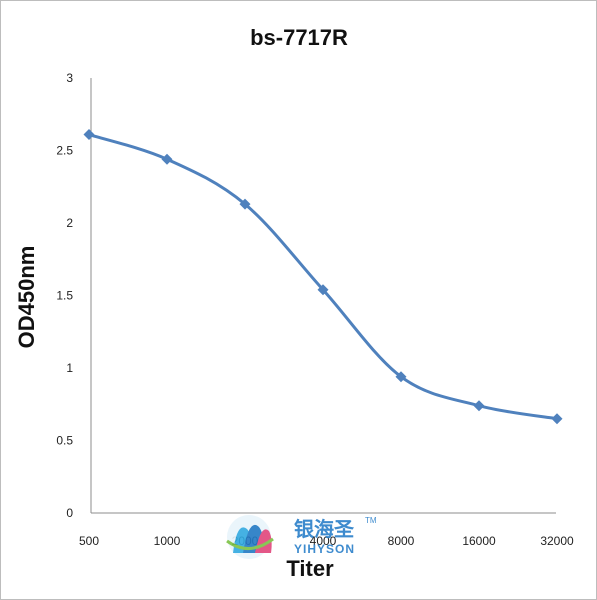  I want to click on x-axis-title: Titer, so click(310, 568).